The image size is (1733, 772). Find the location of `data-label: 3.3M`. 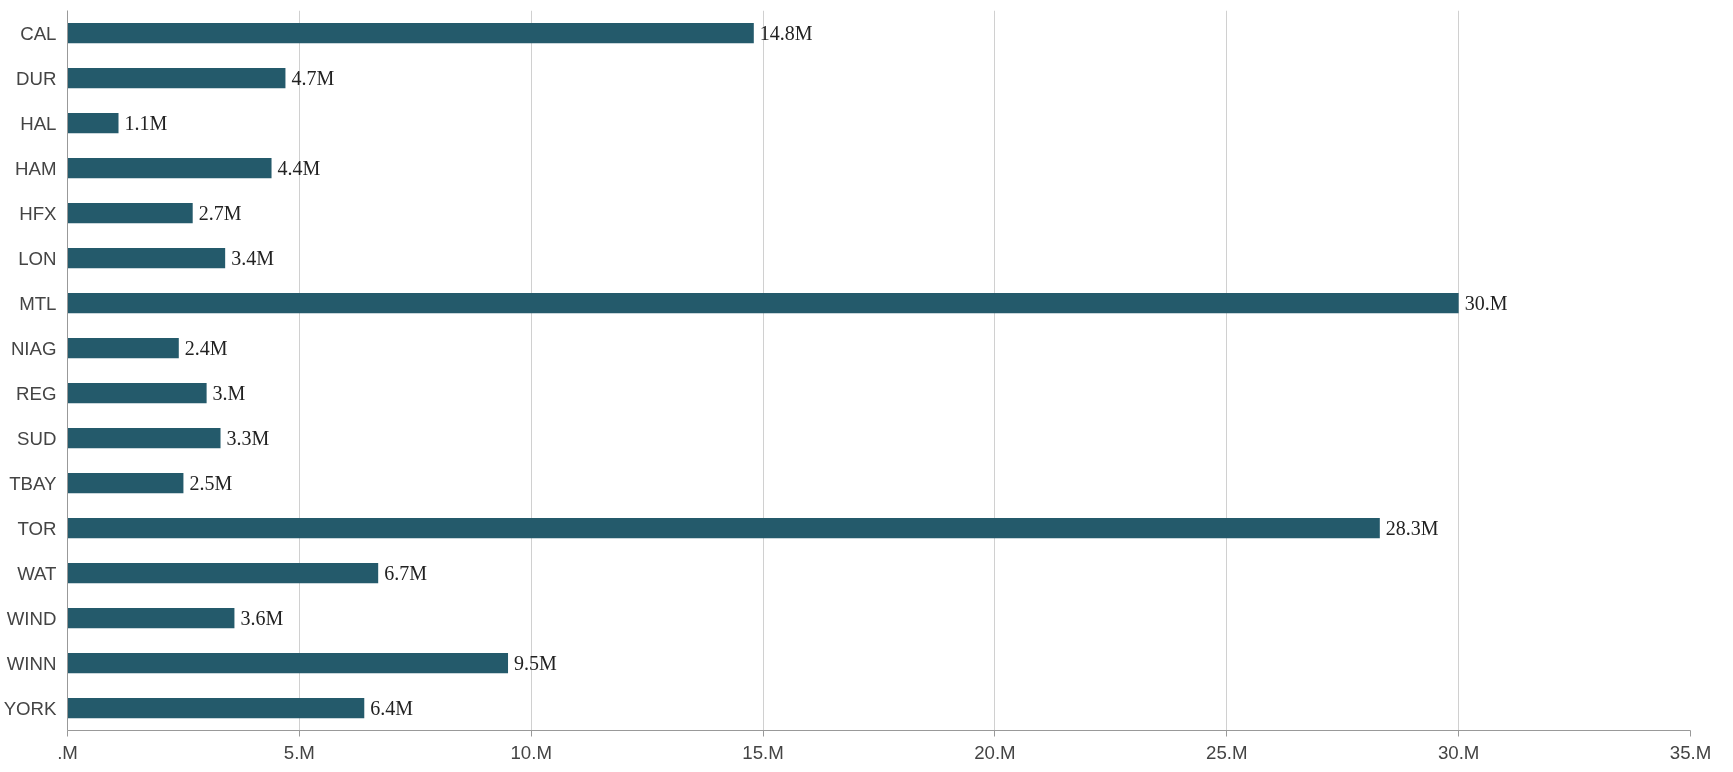

data-label: 3.3M is located at coordinates (248, 438).